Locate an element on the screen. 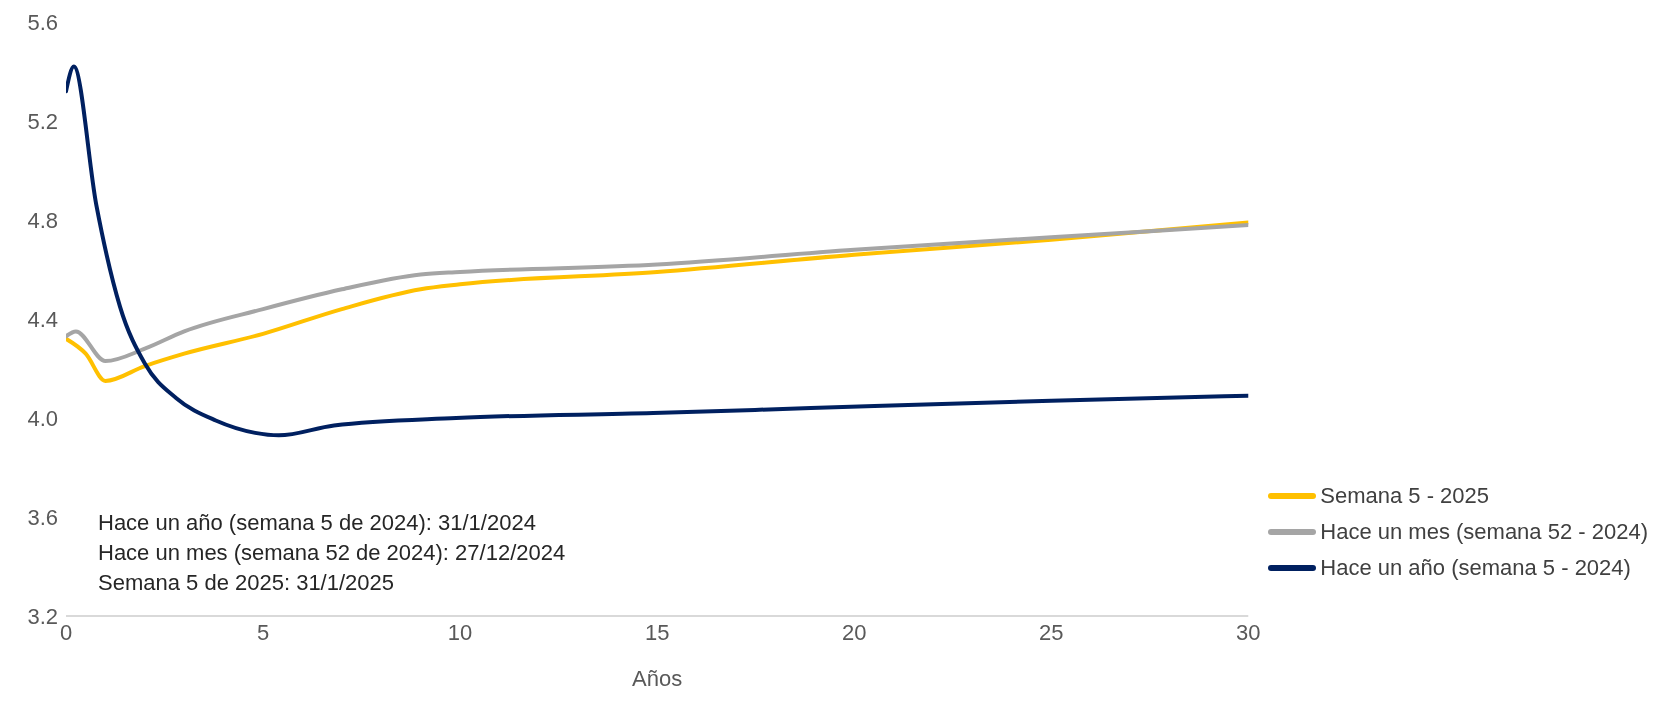 The height and width of the screenshot is (724, 1656). y-tick-label: 3.2 is located at coordinates (42, 616).